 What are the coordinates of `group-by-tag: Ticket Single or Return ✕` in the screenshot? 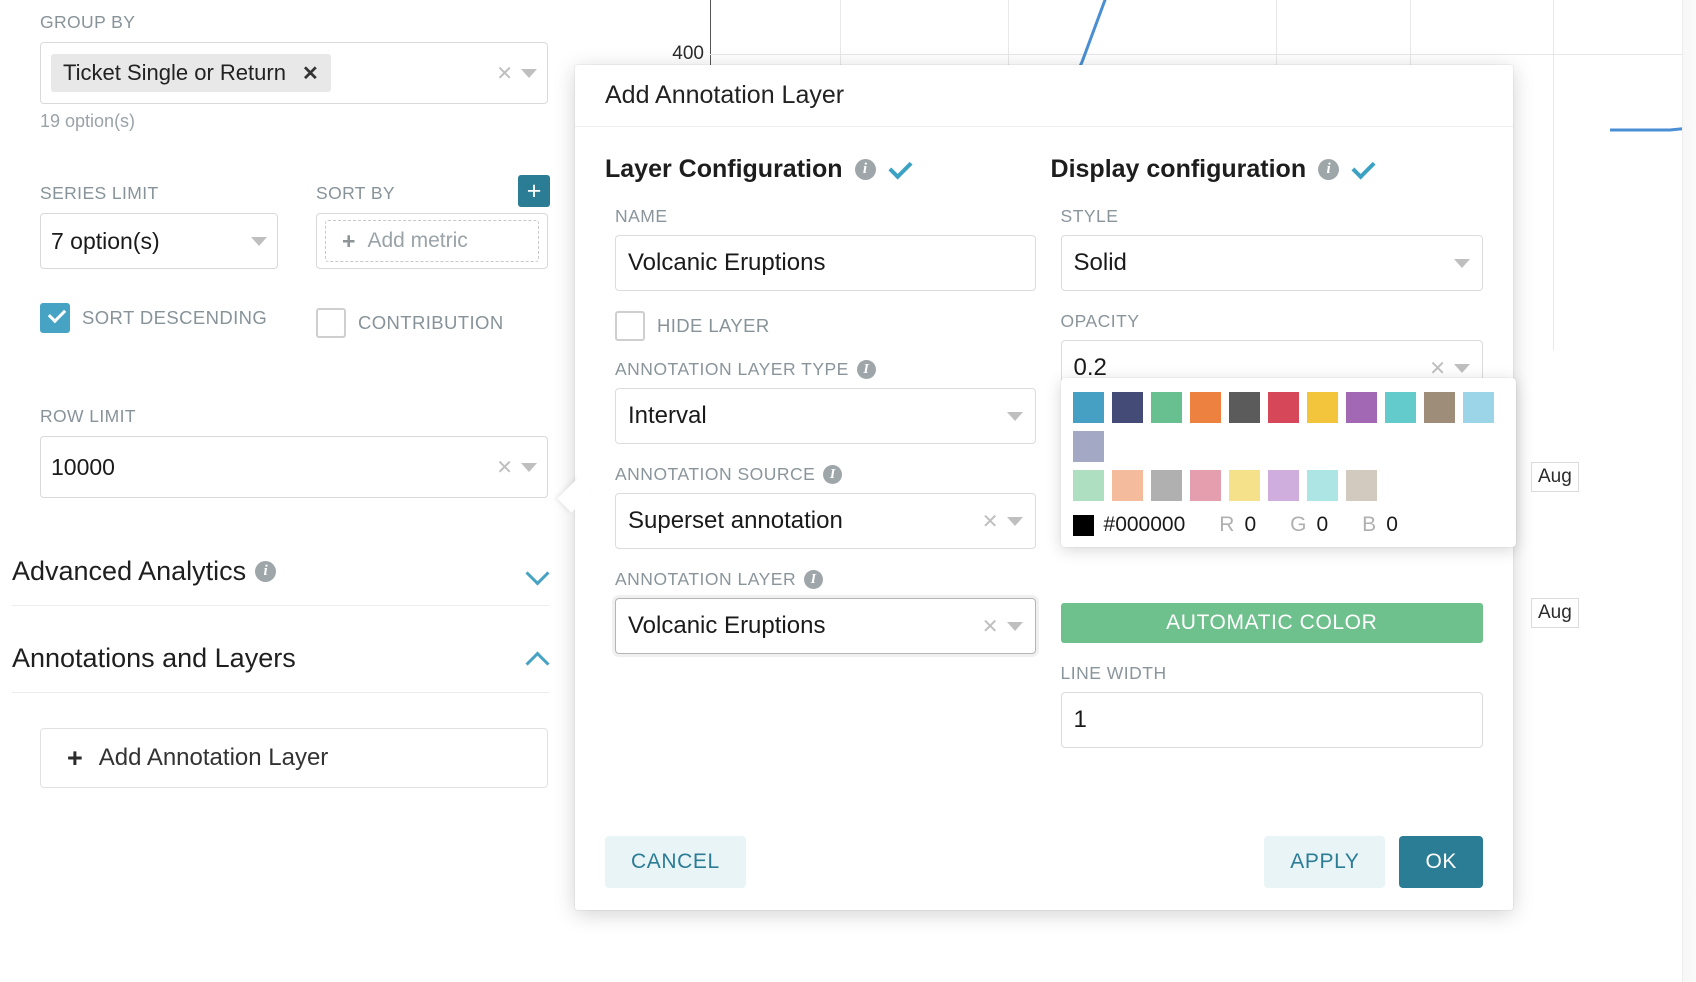 It's located at (191, 73).